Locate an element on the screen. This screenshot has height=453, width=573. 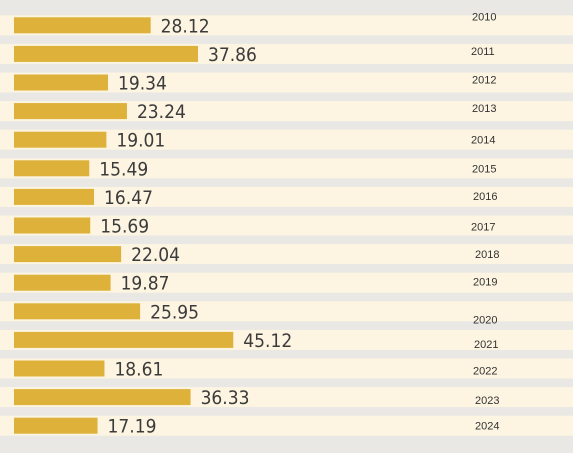
value-label: 15.49 is located at coordinates (123, 169).